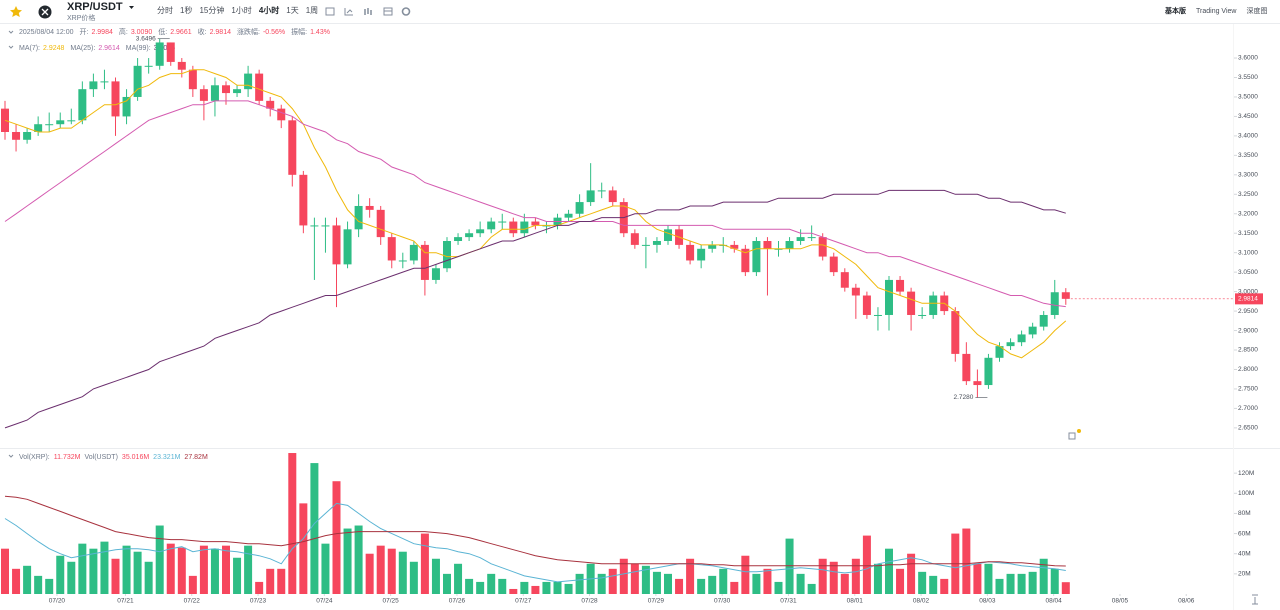 Image resolution: width=1280 pixels, height=610 pixels. I want to click on volume-tick-label: 40M, so click(1244, 553).